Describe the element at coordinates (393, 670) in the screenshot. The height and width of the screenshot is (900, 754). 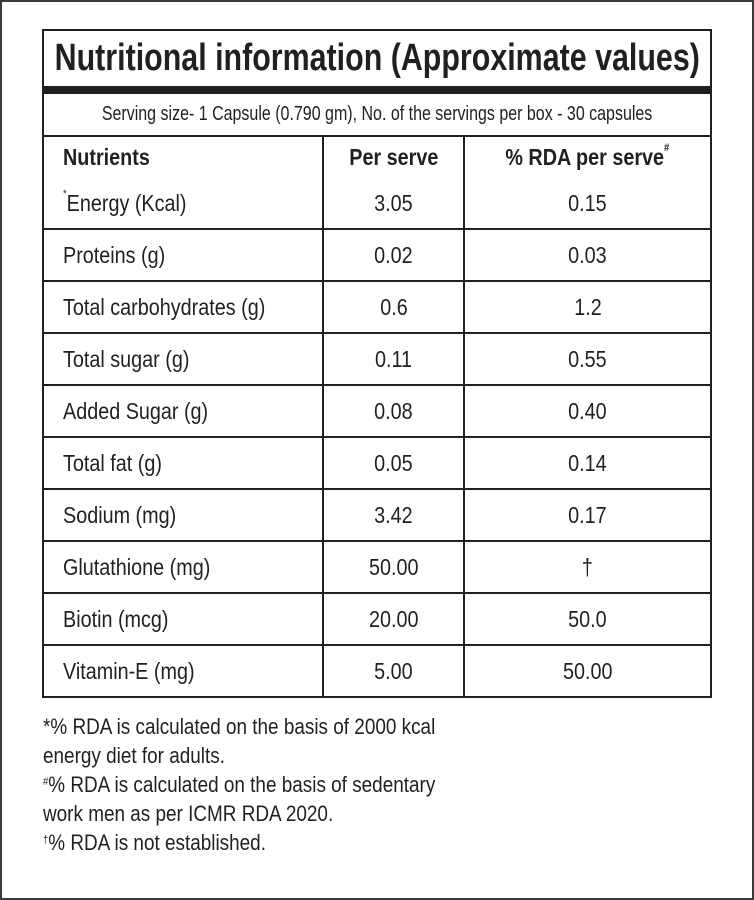
I see `per-serve-value: 5.00` at that location.